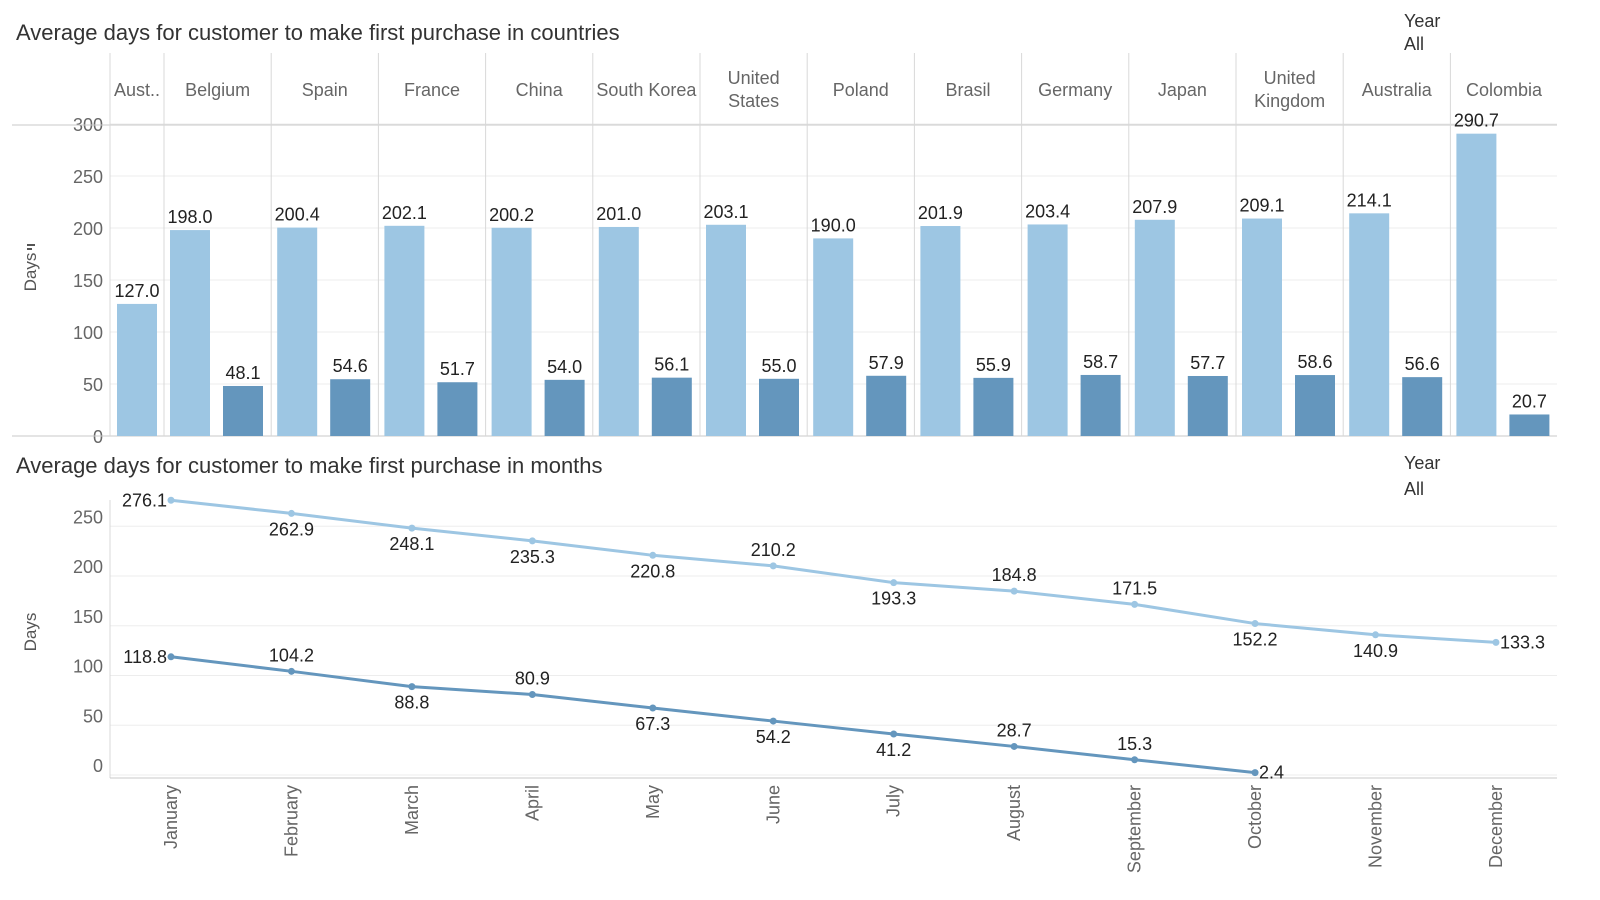 The height and width of the screenshot is (900, 1600). What do you see at coordinates (411, 544) in the screenshot?
I see `bottom-point-label-light: 248.1` at bounding box center [411, 544].